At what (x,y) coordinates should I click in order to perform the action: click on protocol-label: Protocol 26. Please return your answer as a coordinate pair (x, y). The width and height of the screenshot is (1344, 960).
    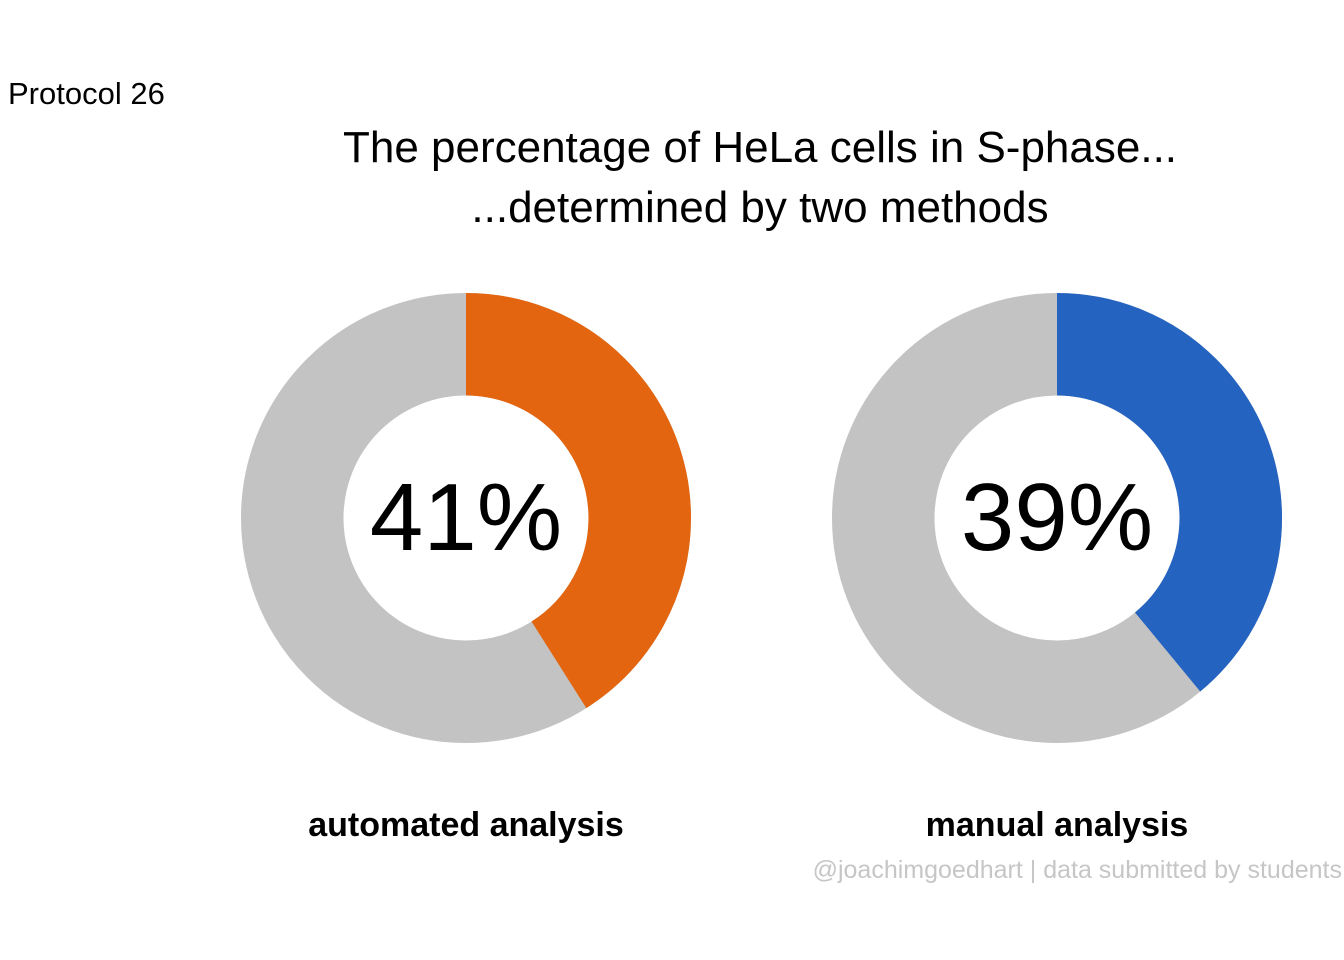
    Looking at the image, I should click on (86, 93).